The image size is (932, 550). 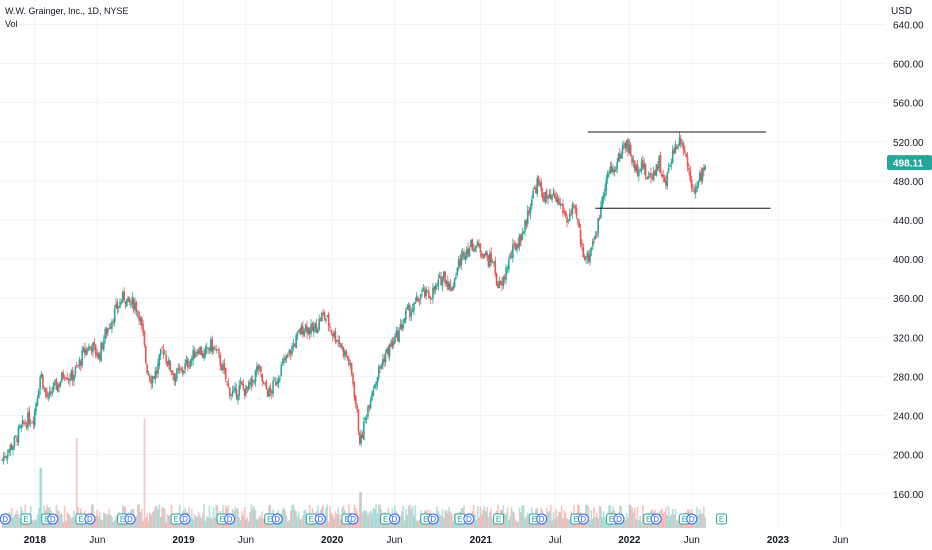 What do you see at coordinates (908, 164) in the screenshot?
I see `last-price-label: 498.11` at bounding box center [908, 164].